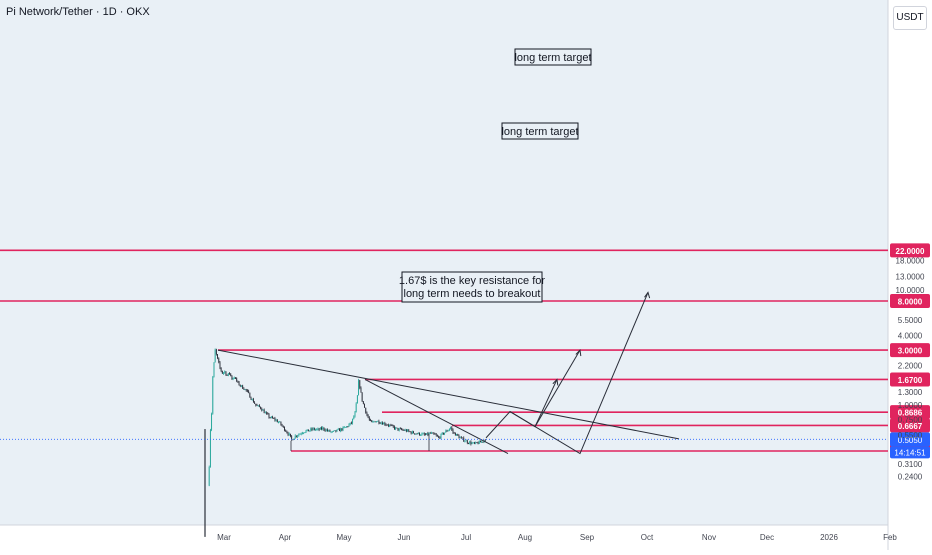  What do you see at coordinates (444, 537) in the screenshot?
I see `time-scale-background` at bounding box center [444, 537].